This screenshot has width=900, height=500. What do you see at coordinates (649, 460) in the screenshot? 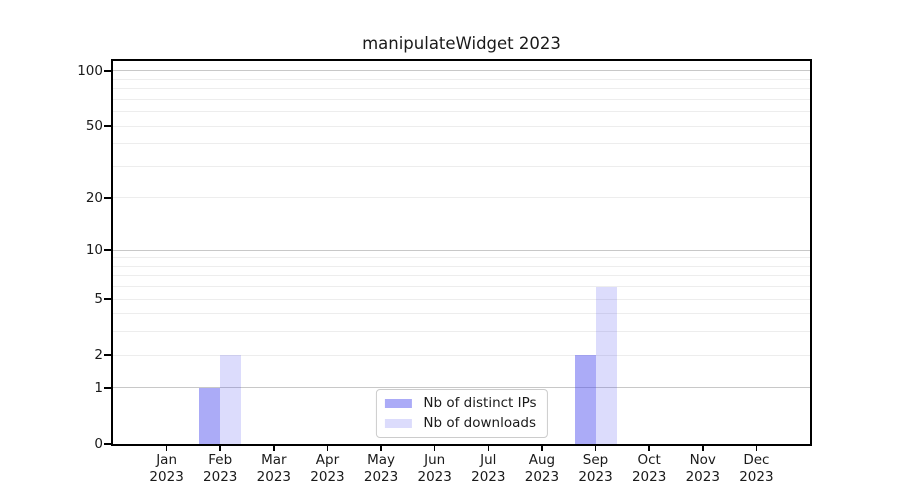
I see `x-label-month: Oct` at bounding box center [649, 460].